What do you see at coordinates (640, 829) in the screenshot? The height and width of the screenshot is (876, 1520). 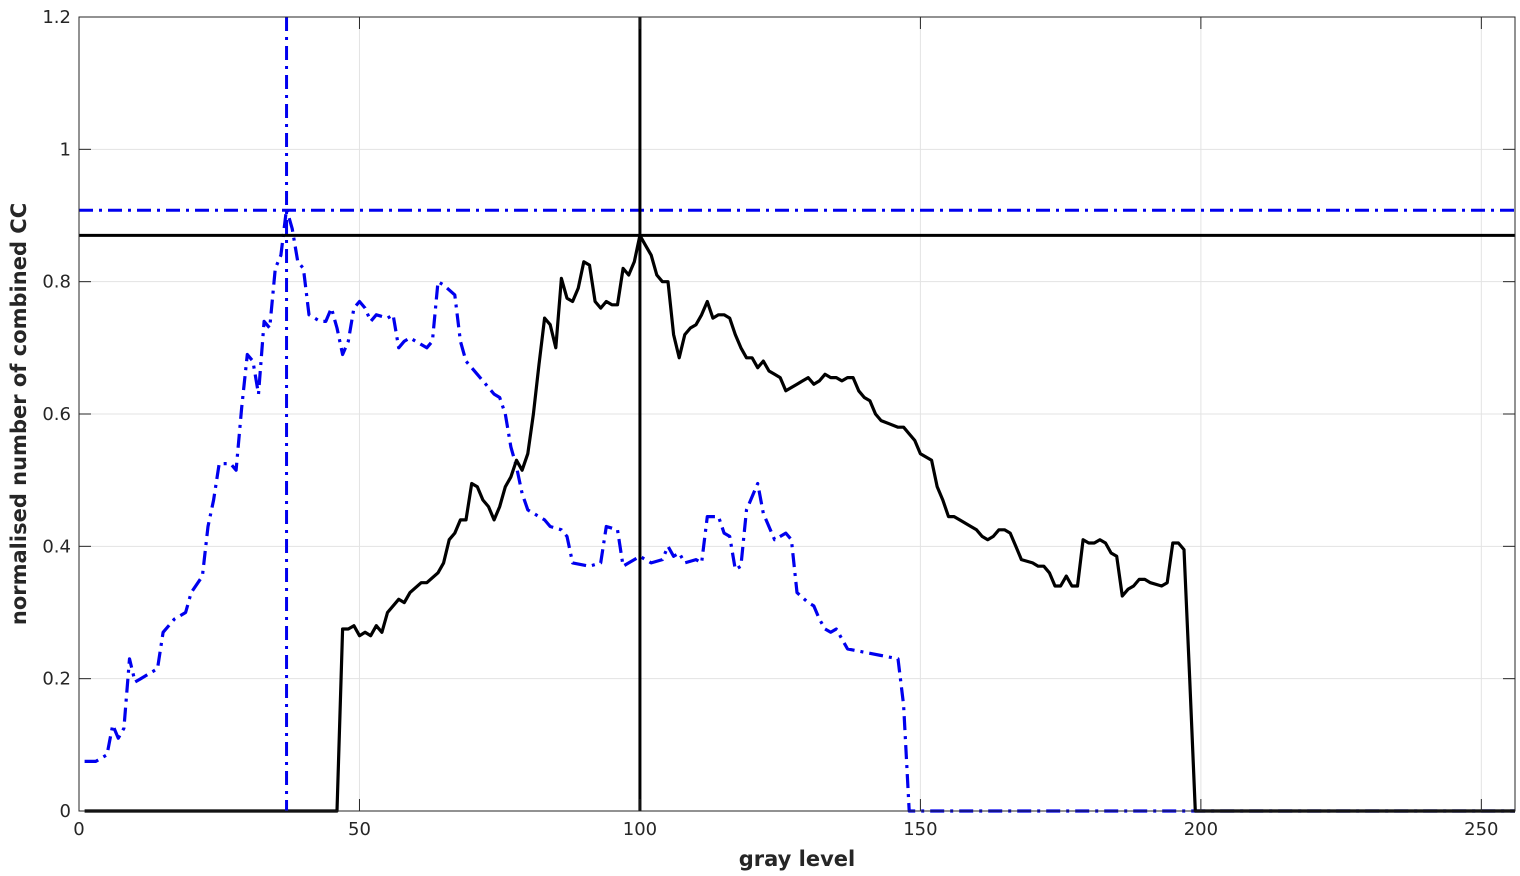 I see `x-tick-label: 100` at bounding box center [640, 829].